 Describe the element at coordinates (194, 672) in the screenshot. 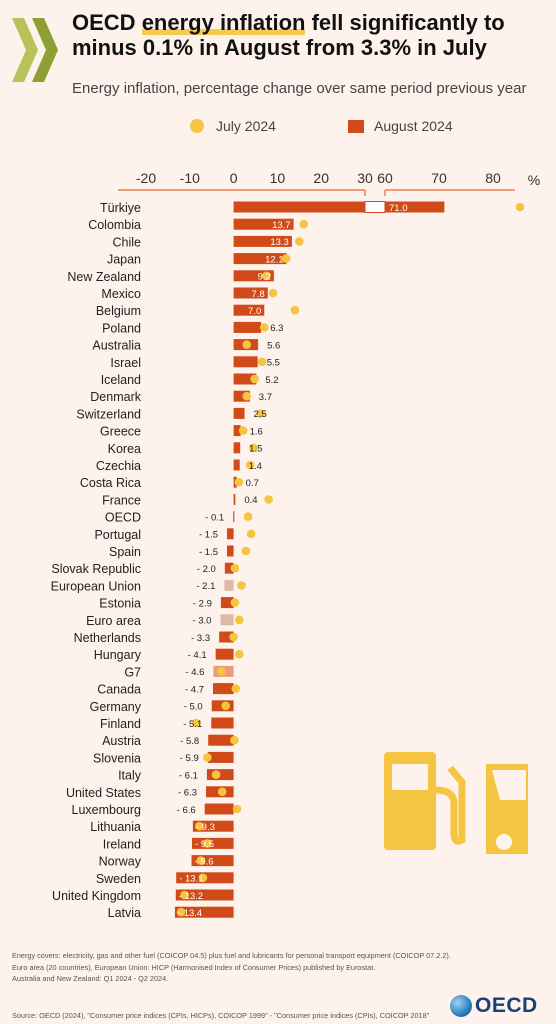

I see `data-label: - 4.6` at that location.